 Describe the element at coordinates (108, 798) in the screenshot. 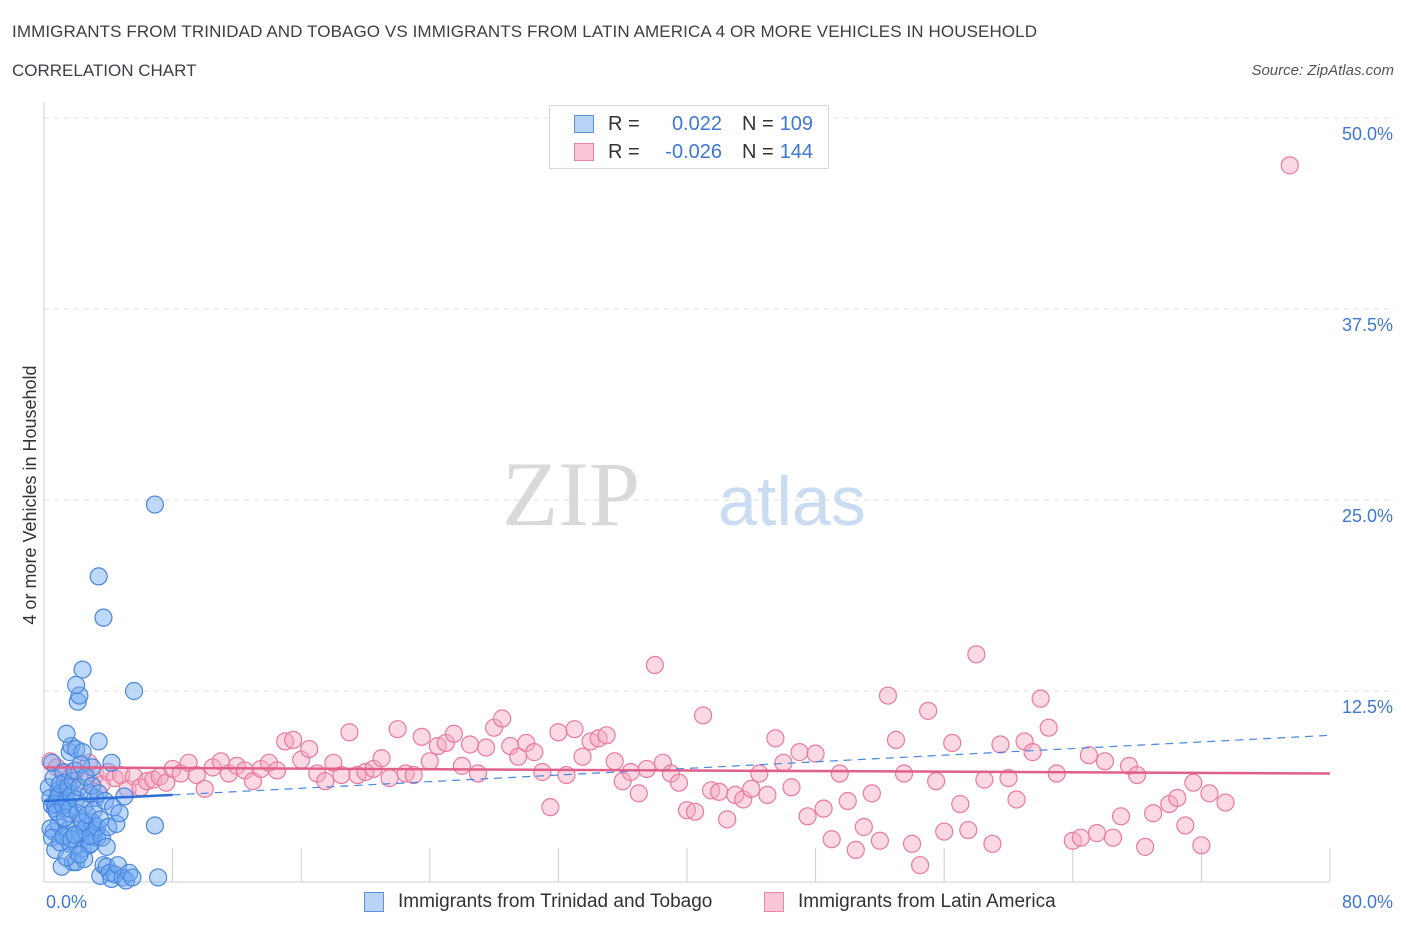

I see `trend-line-trinidad` at that location.